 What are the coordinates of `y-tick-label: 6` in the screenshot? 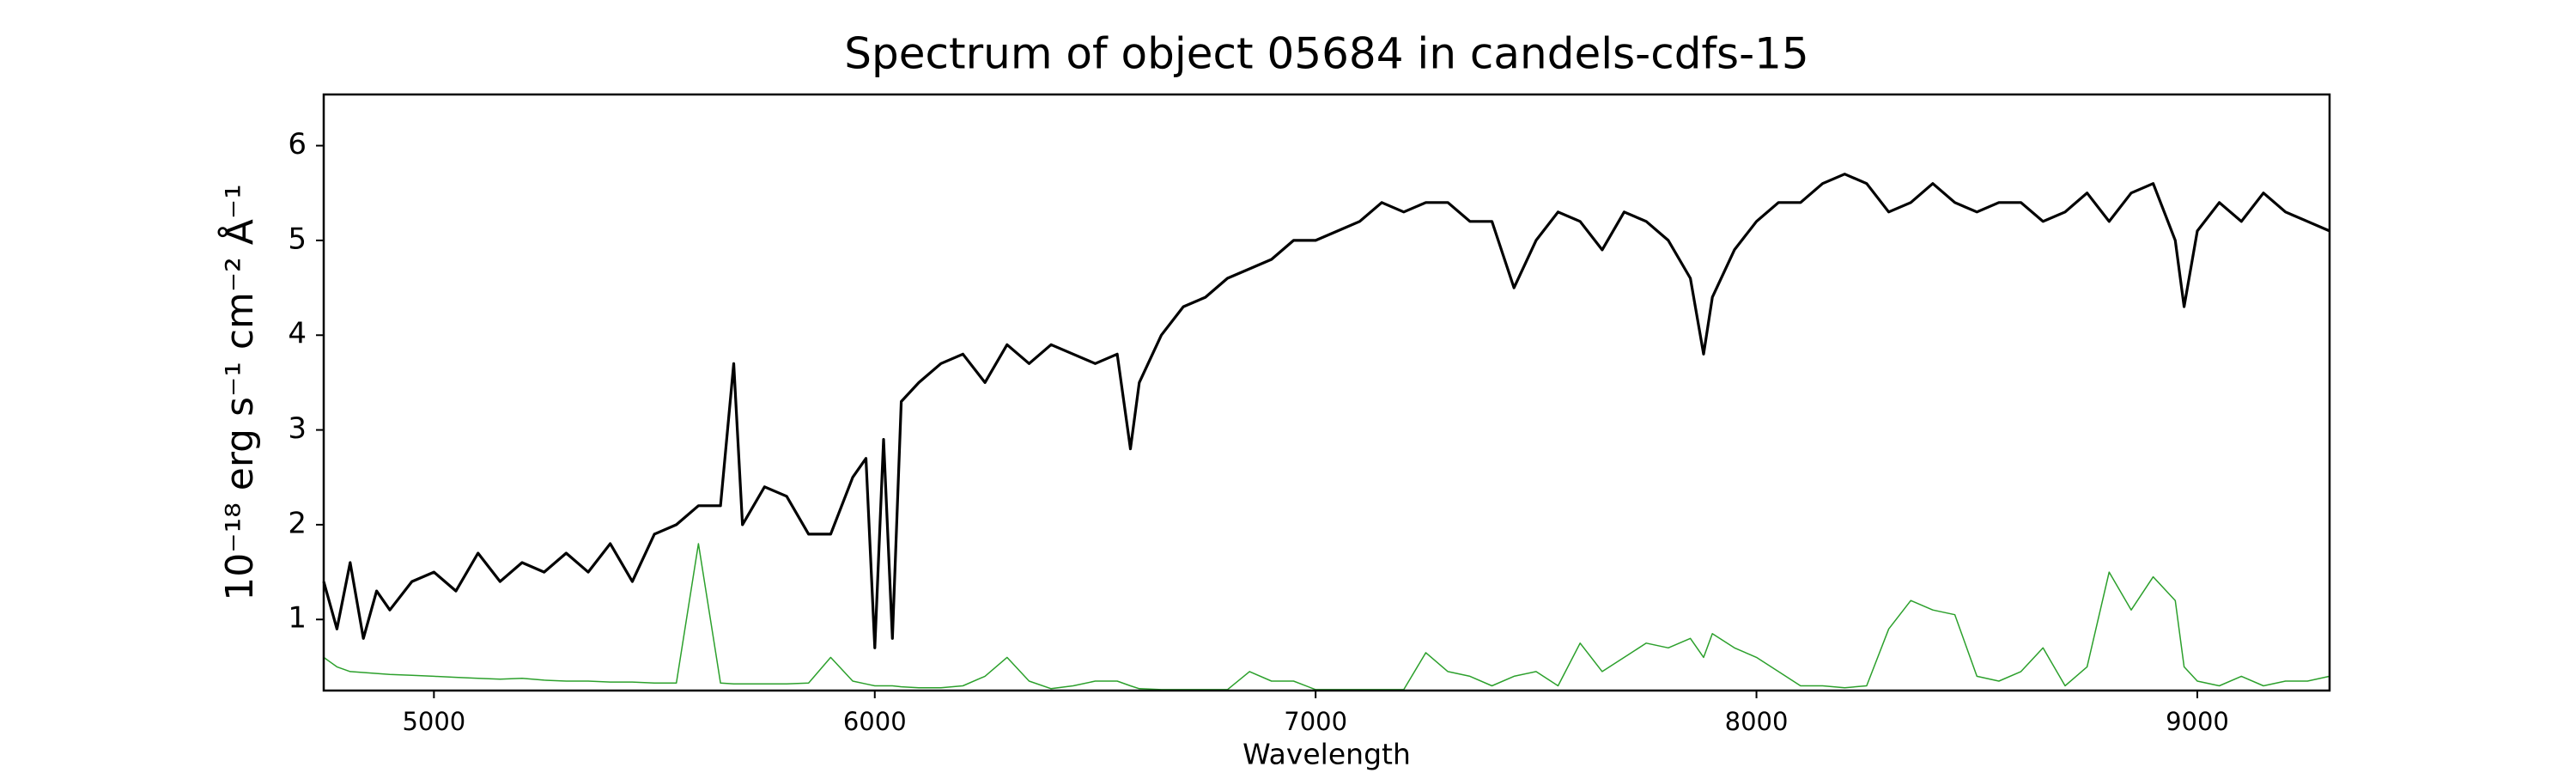 It's located at (297, 144).